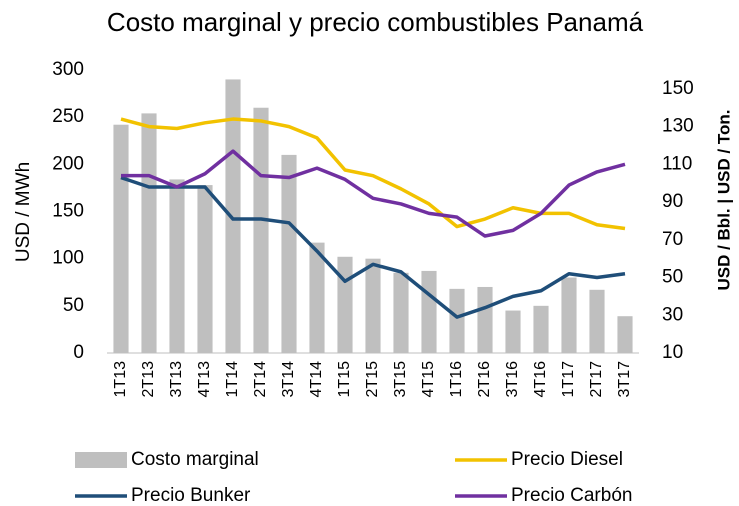 The height and width of the screenshot is (506, 739). What do you see at coordinates (372, 379) in the screenshot?
I see `x-tick-label: 2T15` at bounding box center [372, 379].